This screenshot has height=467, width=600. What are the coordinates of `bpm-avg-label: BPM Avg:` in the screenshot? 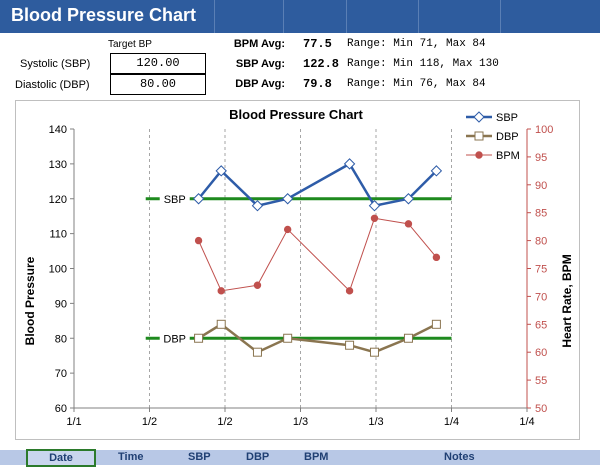 It's located at (259, 44).